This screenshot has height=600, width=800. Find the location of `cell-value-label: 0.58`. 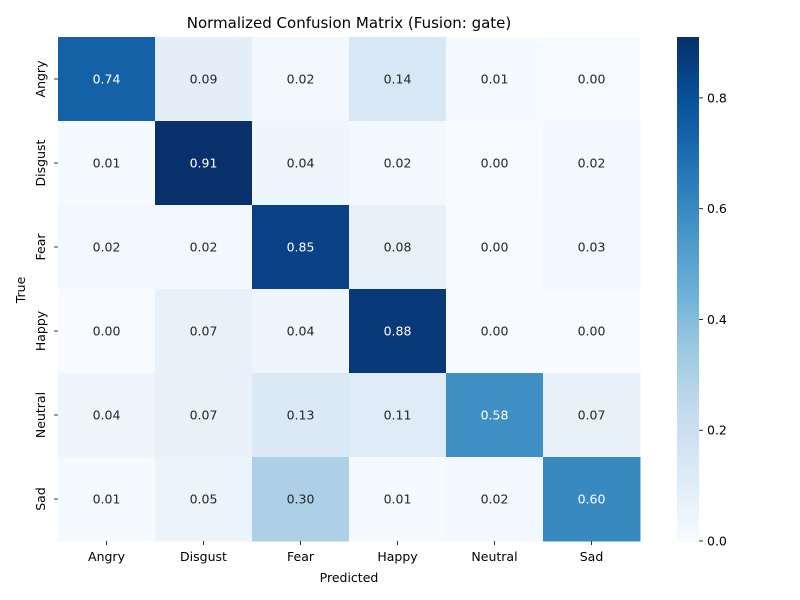

cell-value-label: 0.58 is located at coordinates (495, 415).